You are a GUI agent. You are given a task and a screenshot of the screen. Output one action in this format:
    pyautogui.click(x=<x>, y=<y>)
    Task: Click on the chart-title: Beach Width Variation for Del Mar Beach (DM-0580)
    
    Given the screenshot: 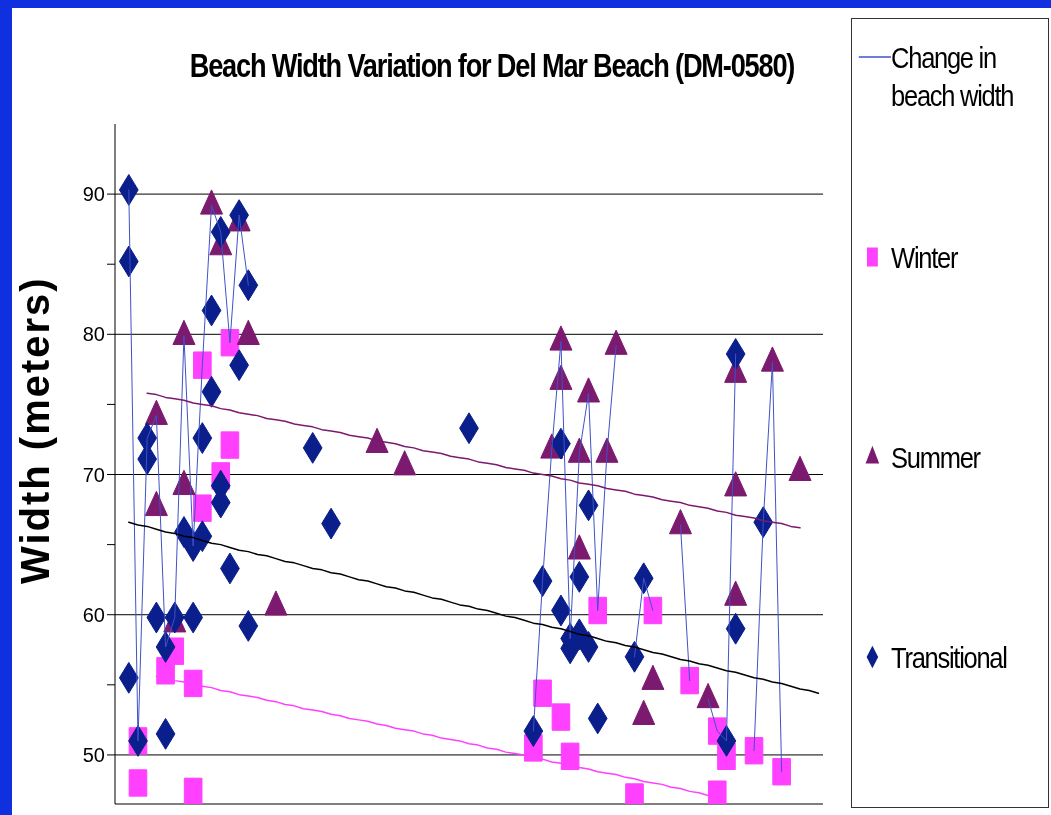 What is the action you would take?
    pyautogui.click(x=492, y=65)
    